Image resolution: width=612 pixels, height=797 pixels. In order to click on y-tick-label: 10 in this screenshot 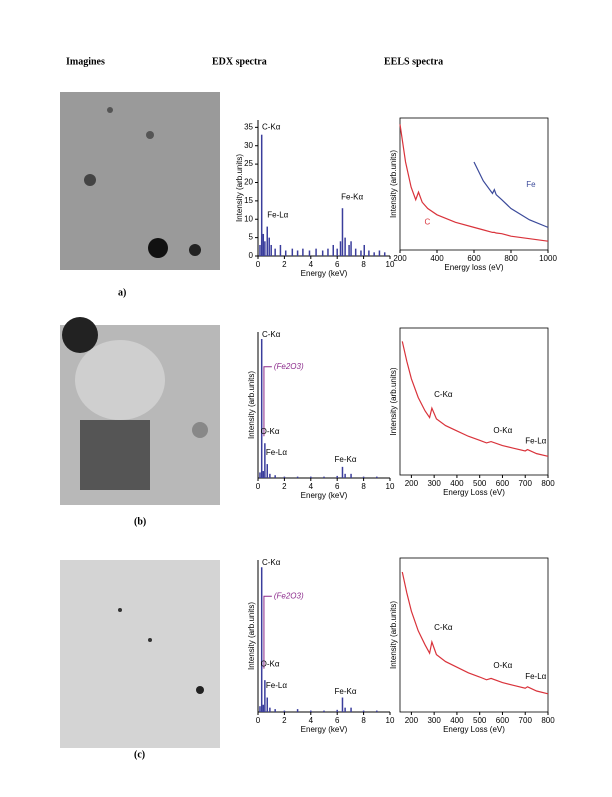, I will do `click(248, 218)`.